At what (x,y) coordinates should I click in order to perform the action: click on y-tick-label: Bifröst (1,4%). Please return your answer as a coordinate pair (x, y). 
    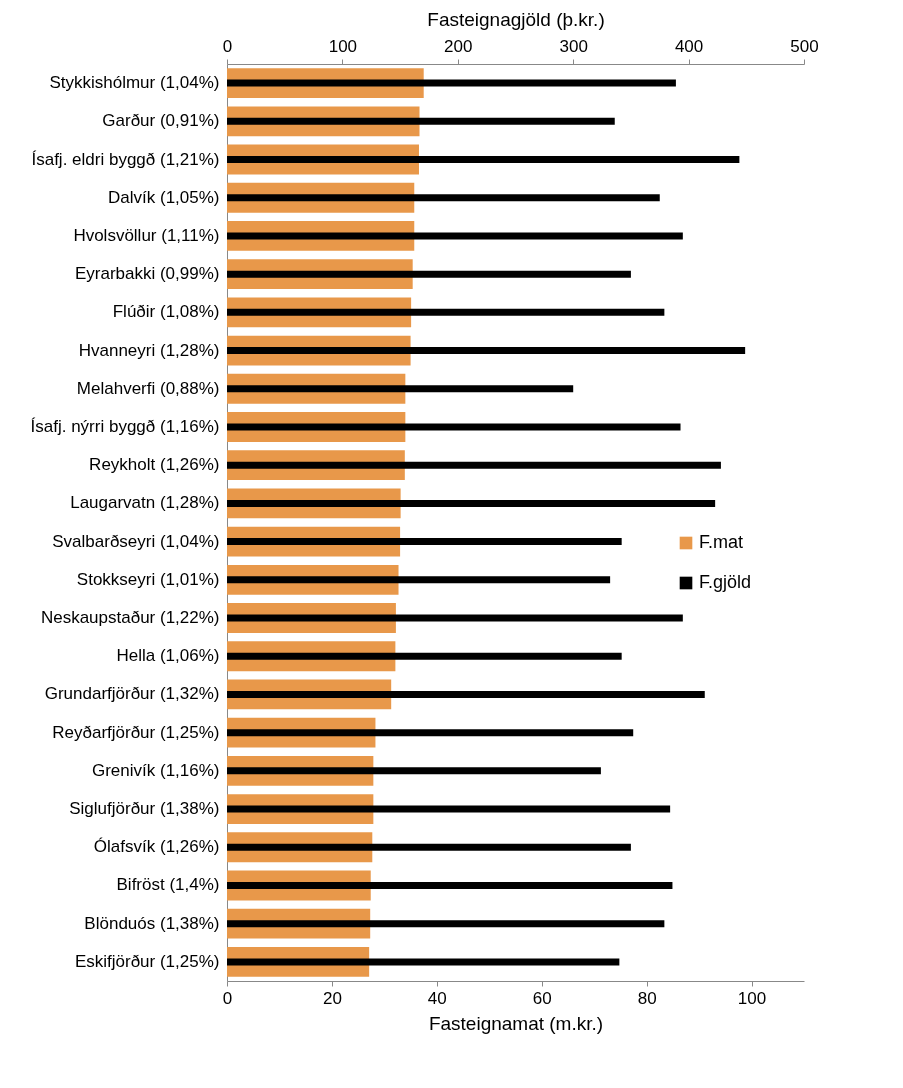
    Looking at the image, I should click on (168, 885).